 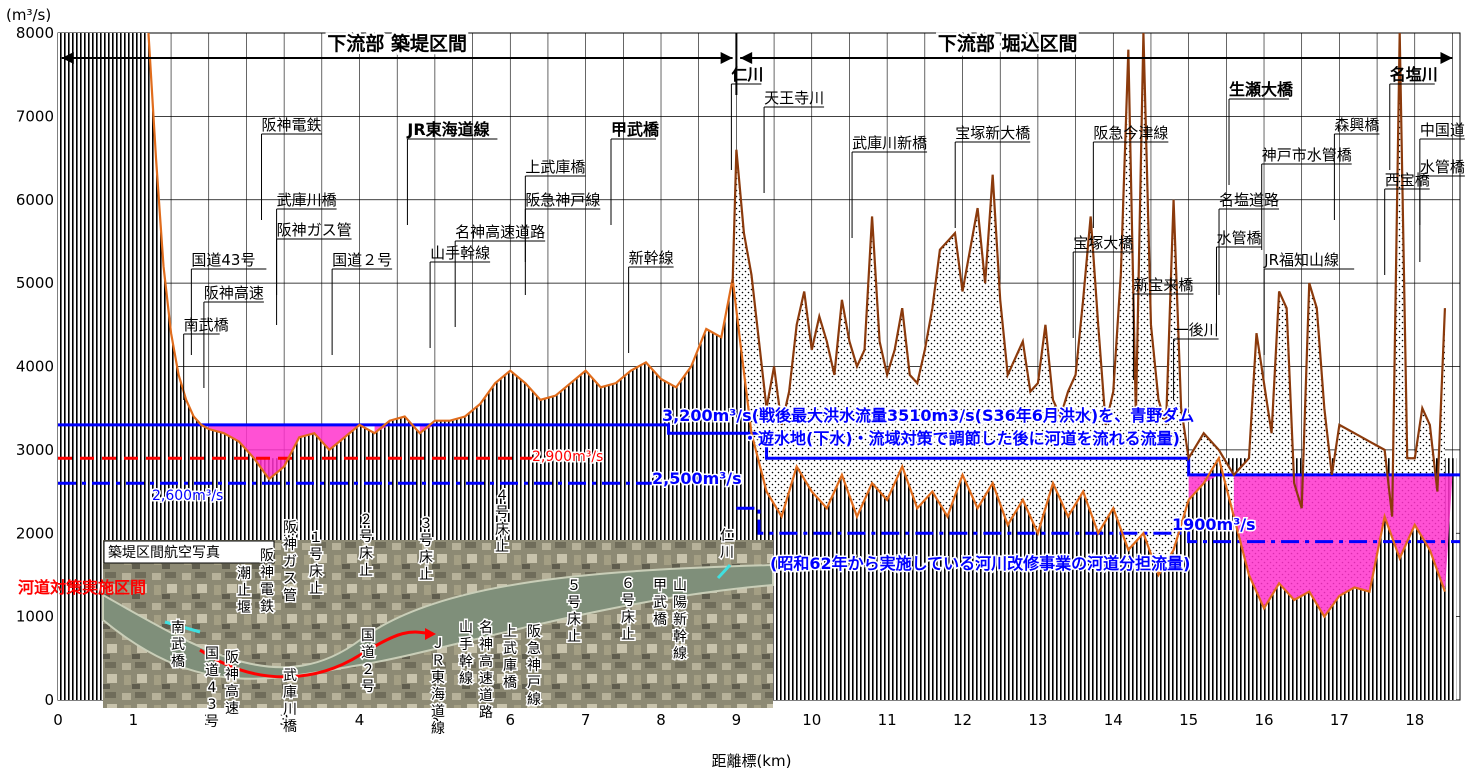 I want to click on y-axis-label: (m³/s), so click(x=28, y=15).